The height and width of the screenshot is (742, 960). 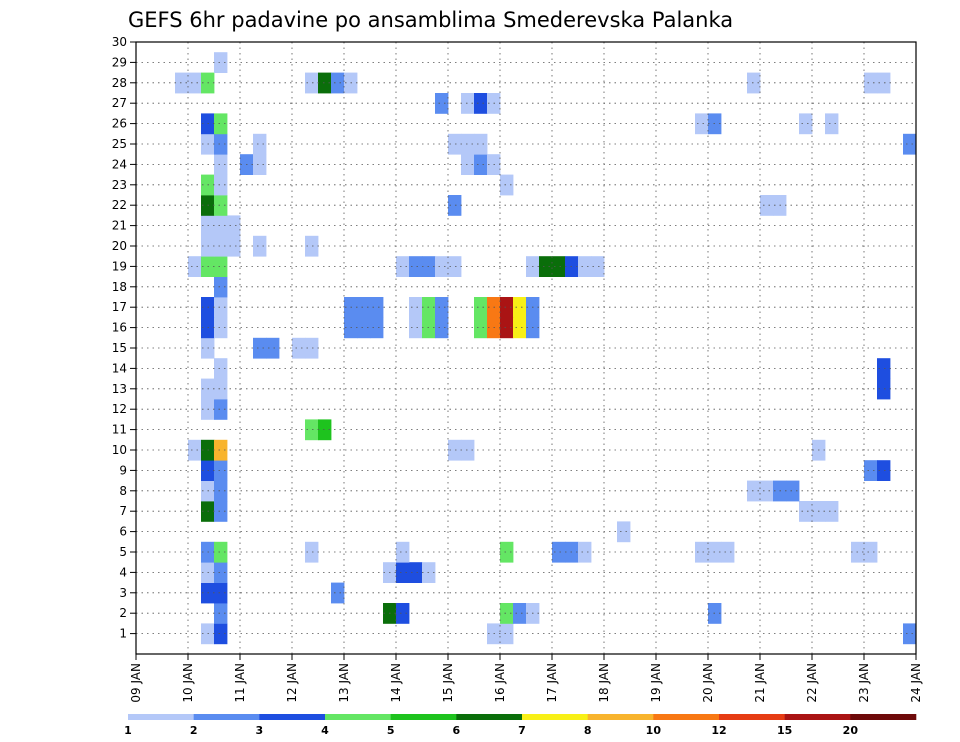 I want to click on y-tick-label: 7, so click(x=123, y=511).